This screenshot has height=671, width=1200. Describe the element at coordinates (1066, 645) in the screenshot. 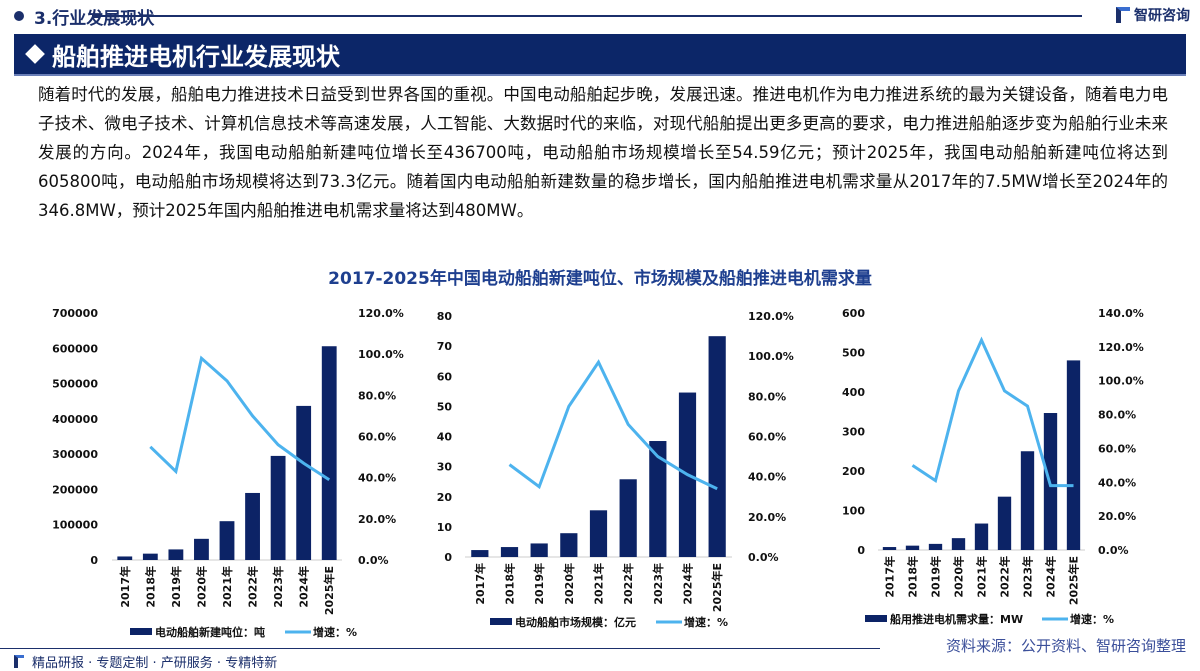

I see `source-note: 资料来源：公开资料、智研咨询整理` at that location.